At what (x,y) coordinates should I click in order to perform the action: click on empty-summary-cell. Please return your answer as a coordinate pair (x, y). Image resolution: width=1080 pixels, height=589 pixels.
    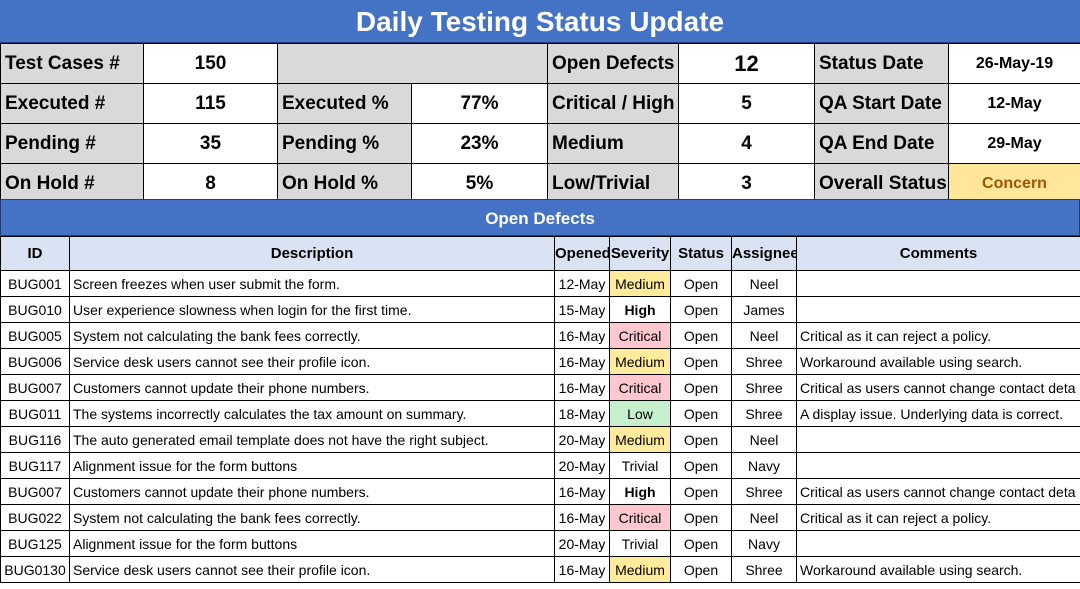
    Looking at the image, I should click on (412, 63).